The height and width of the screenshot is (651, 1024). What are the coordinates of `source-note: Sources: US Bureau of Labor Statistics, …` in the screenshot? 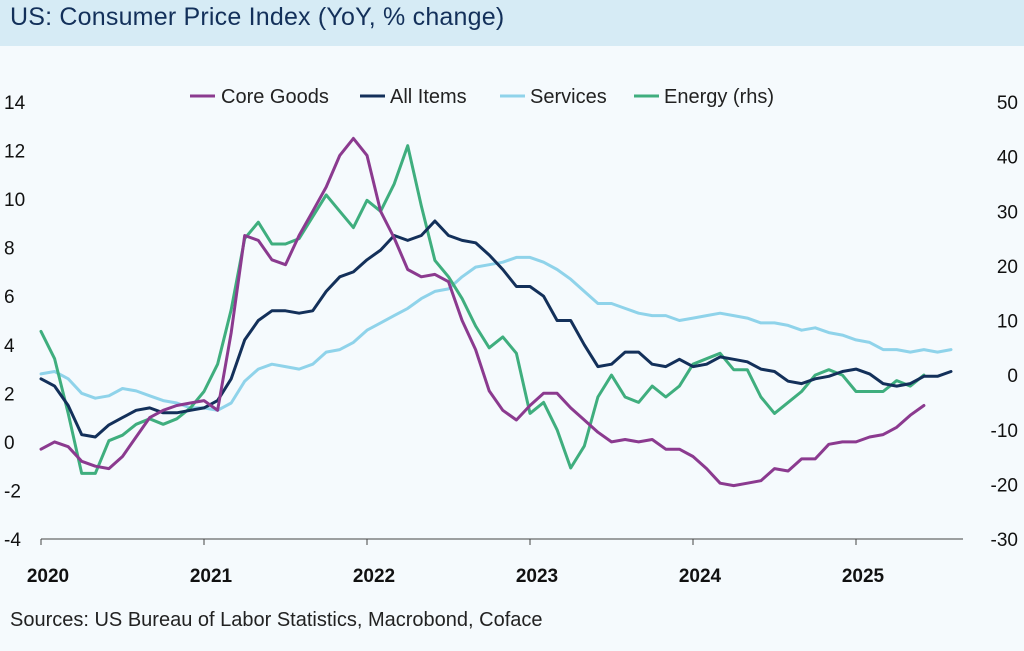 It's located at (276, 620).